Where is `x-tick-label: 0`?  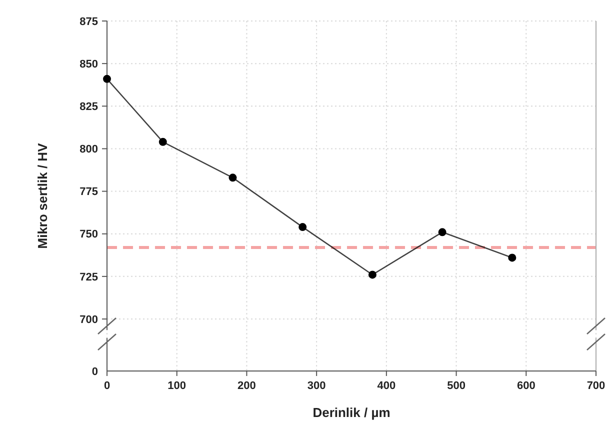 x-tick-label: 0 is located at coordinates (107, 386).